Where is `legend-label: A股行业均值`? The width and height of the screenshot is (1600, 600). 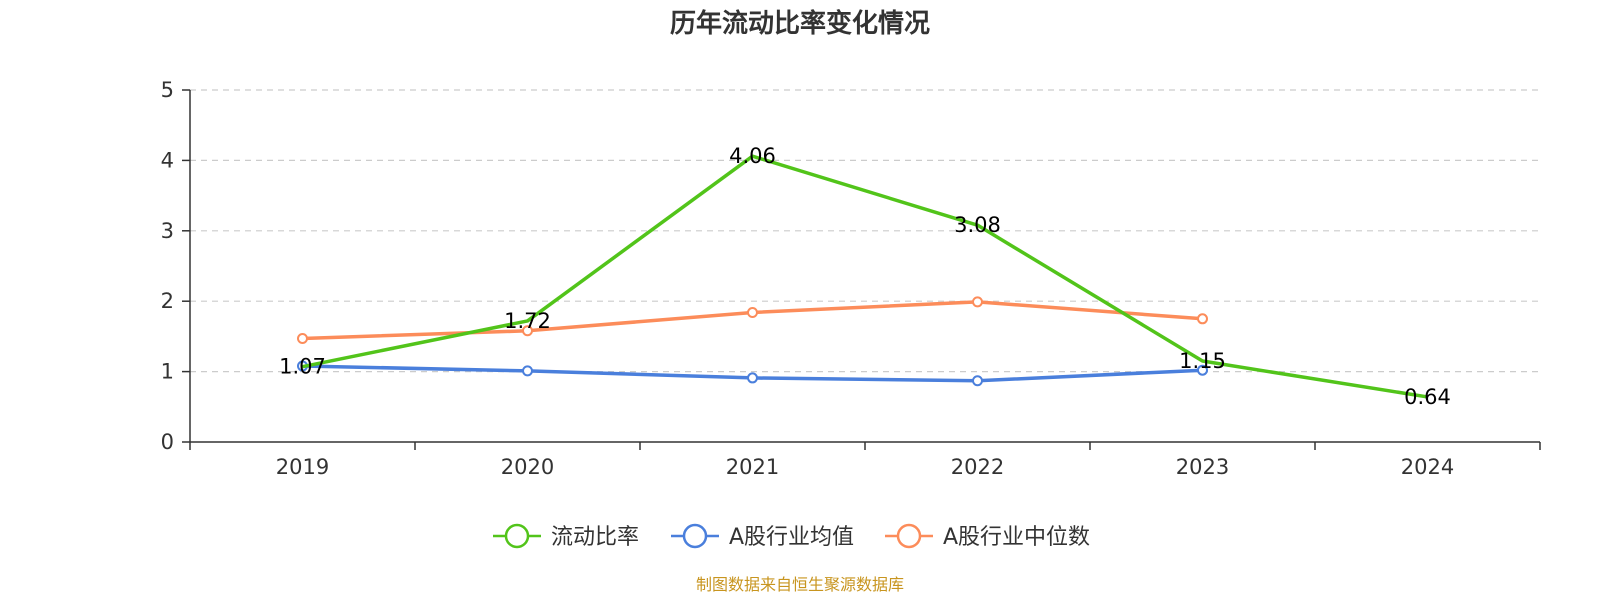
legend-label: A股行业均值 is located at coordinates (791, 537).